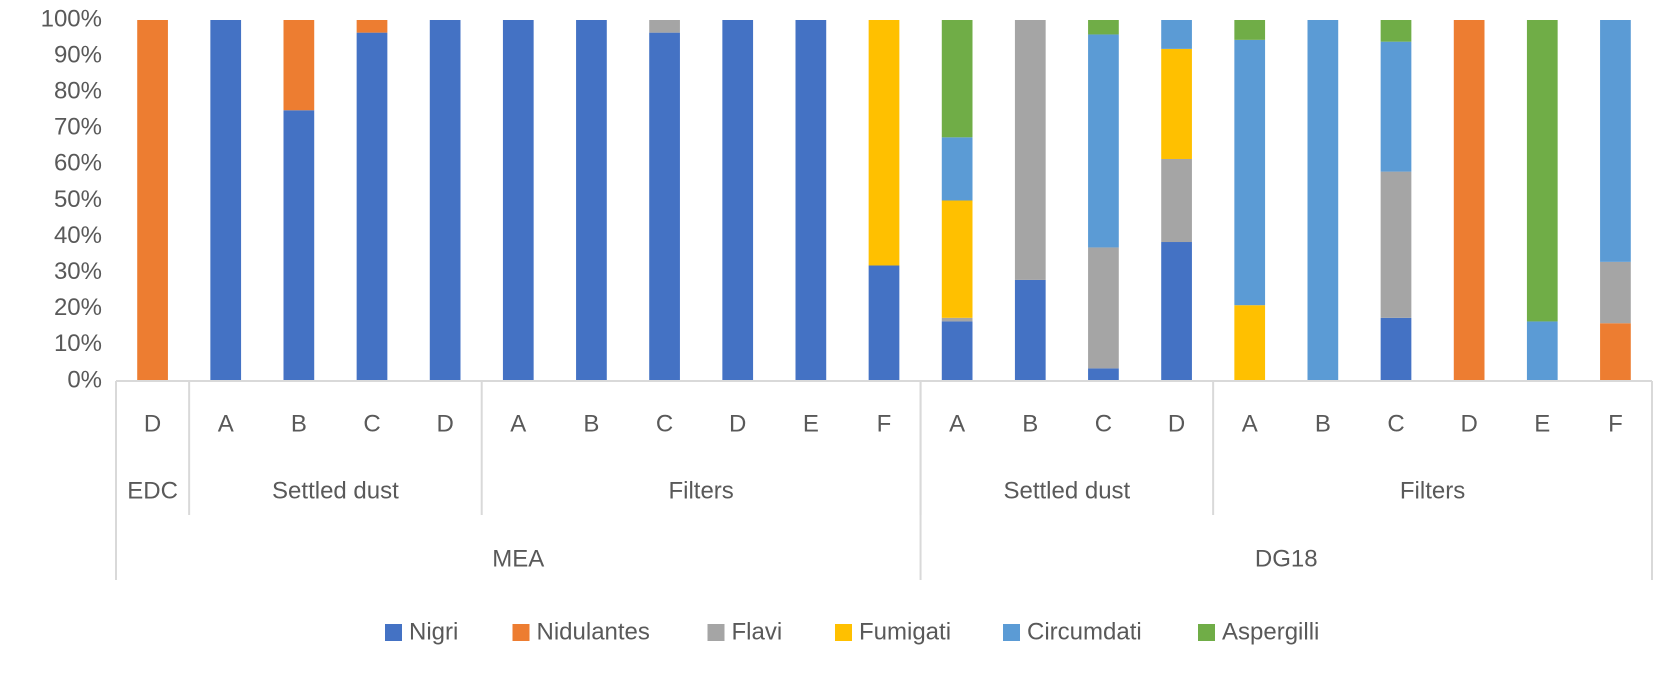 Image resolution: width=1658 pixels, height=692 pixels. I want to click on legend-label: Flavi, so click(757, 631).